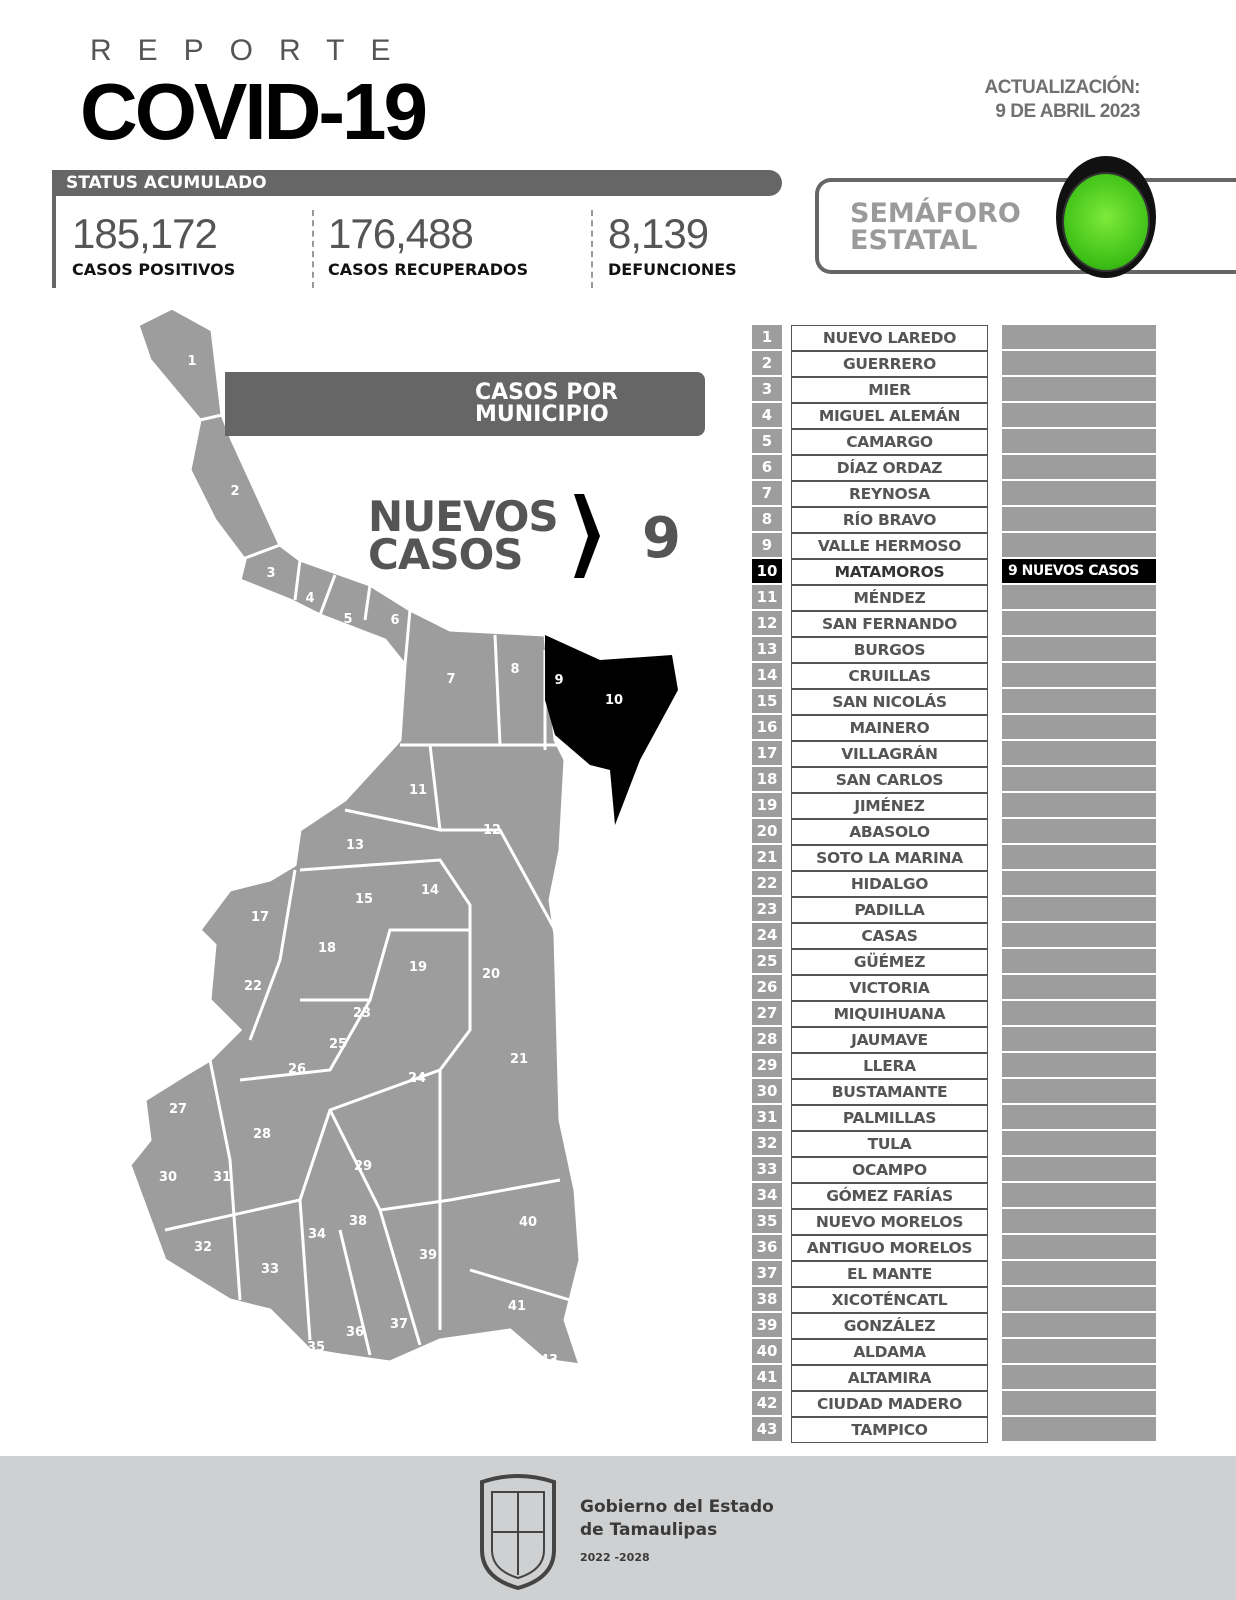 The width and height of the screenshot is (1236, 1600). I want to click on municipio-number: 1, so click(767, 337).